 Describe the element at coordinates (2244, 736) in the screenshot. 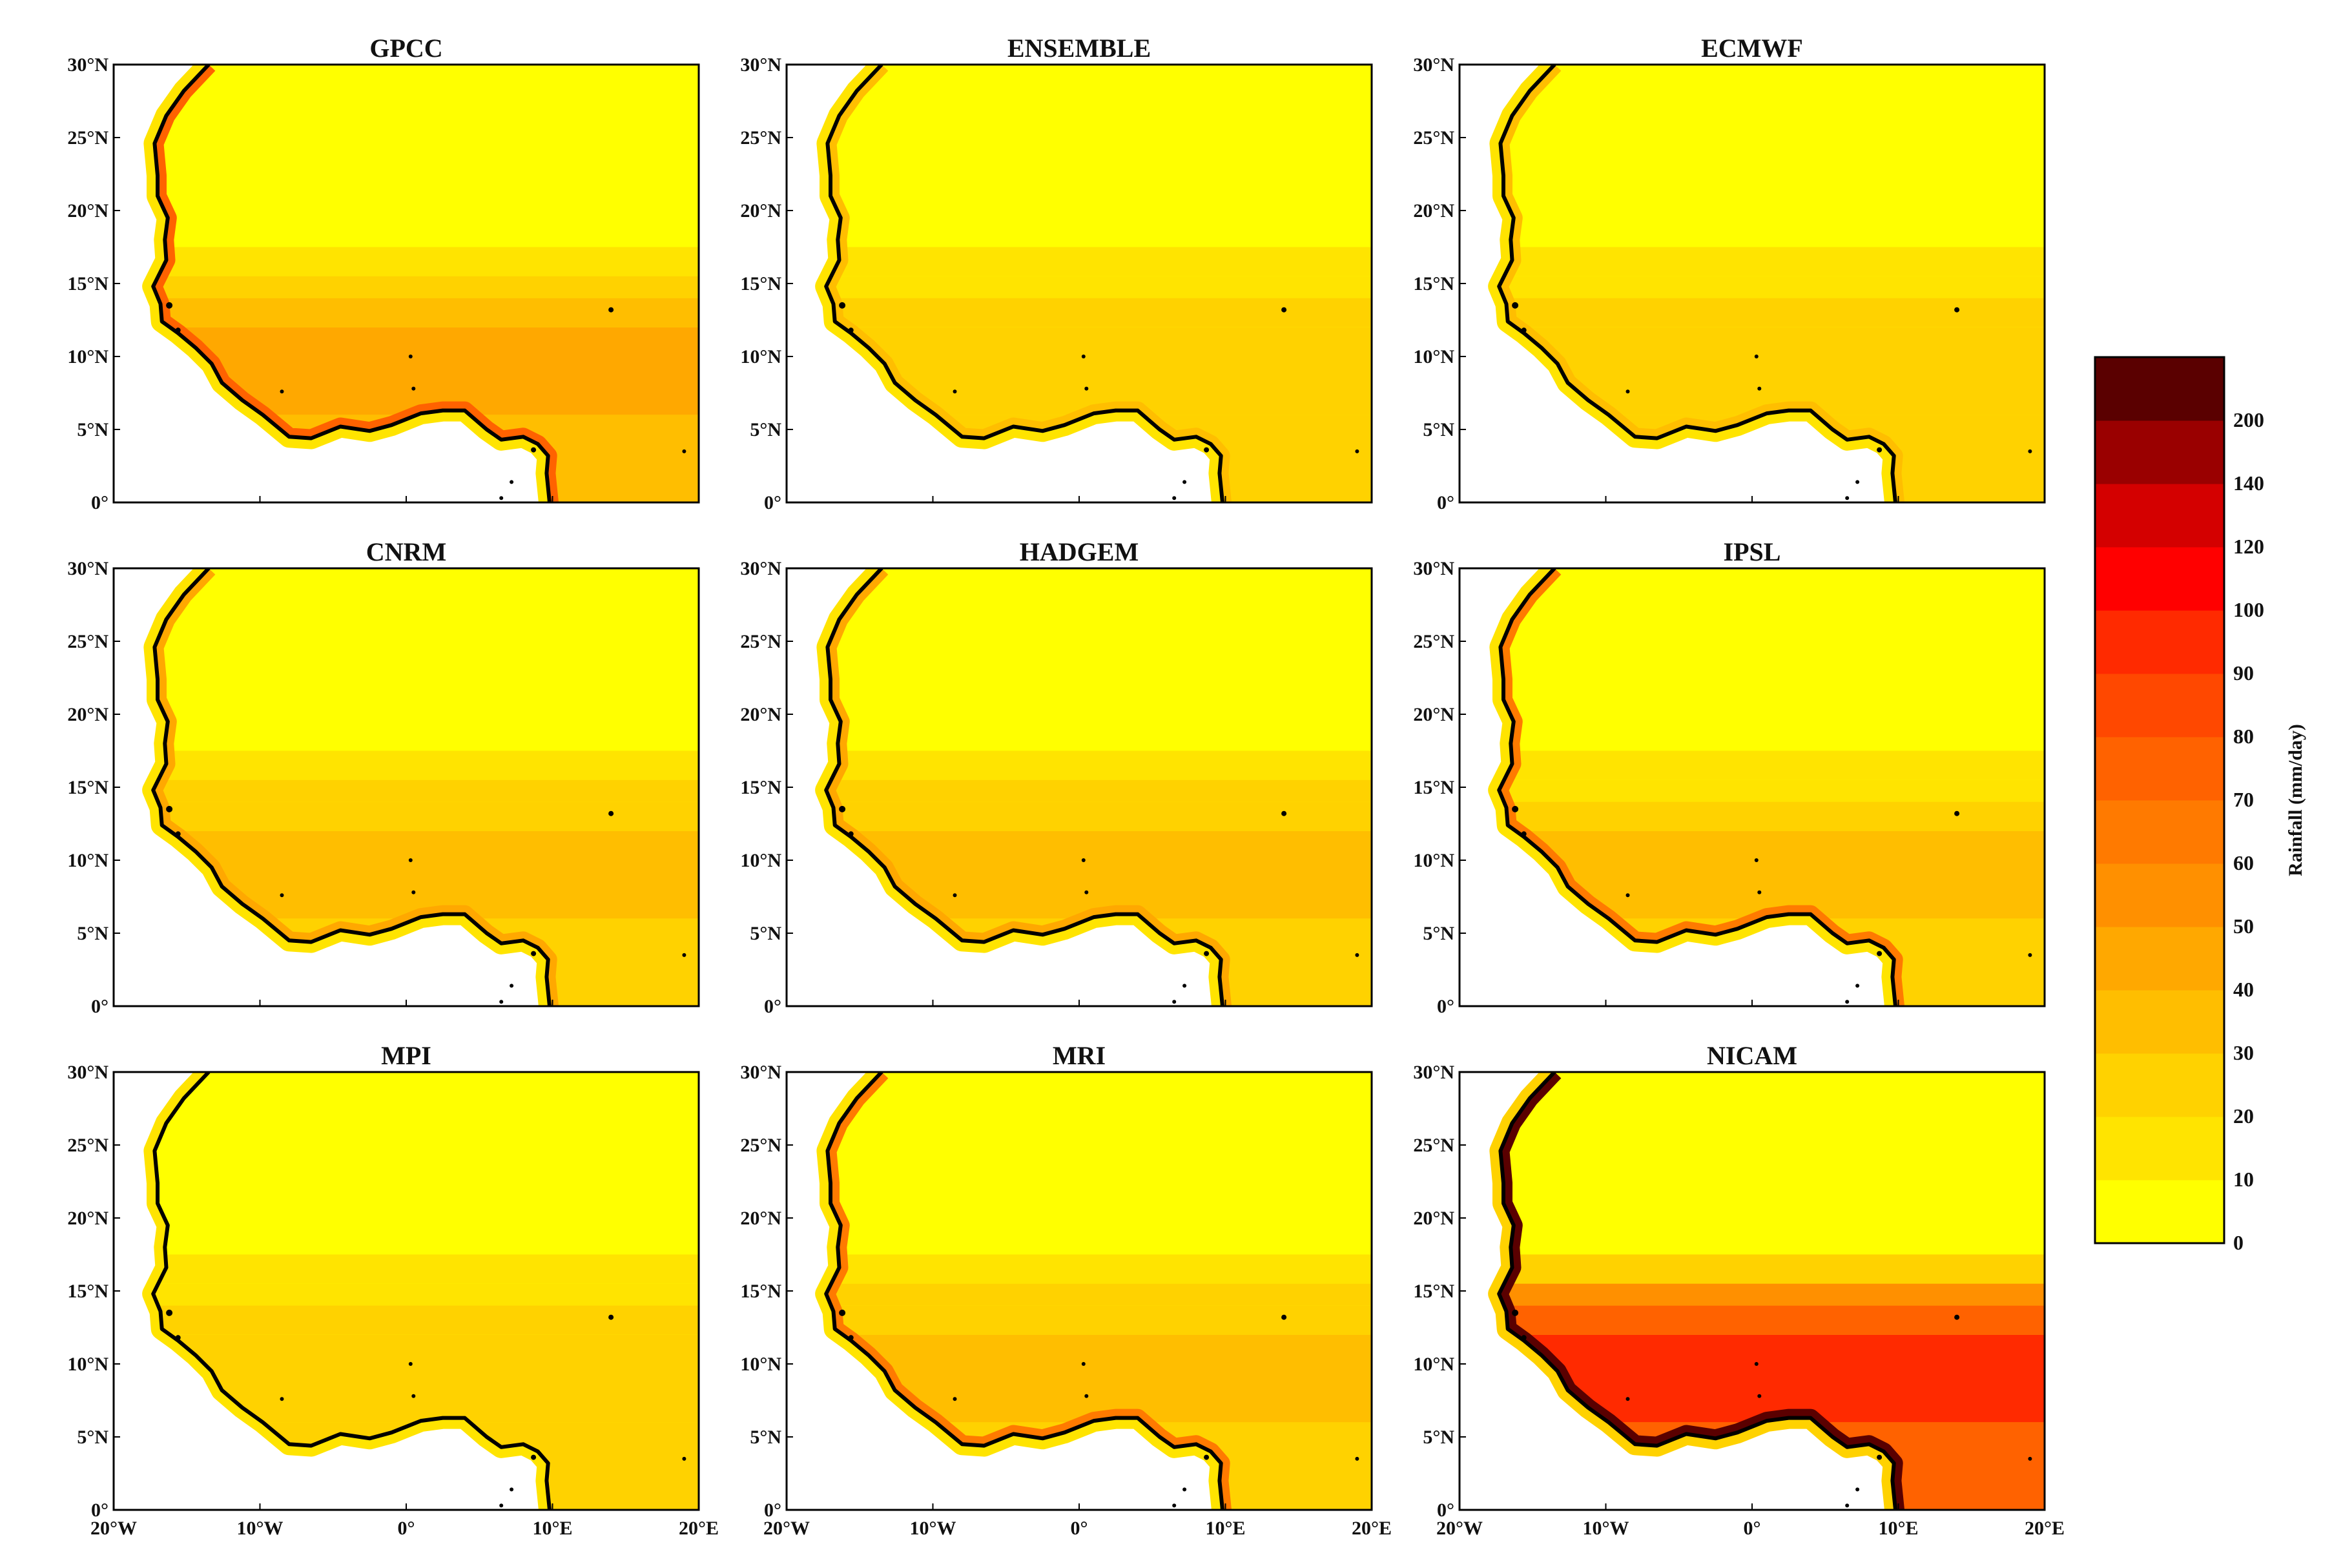

I see `colorbar-tick-label: 80` at that location.